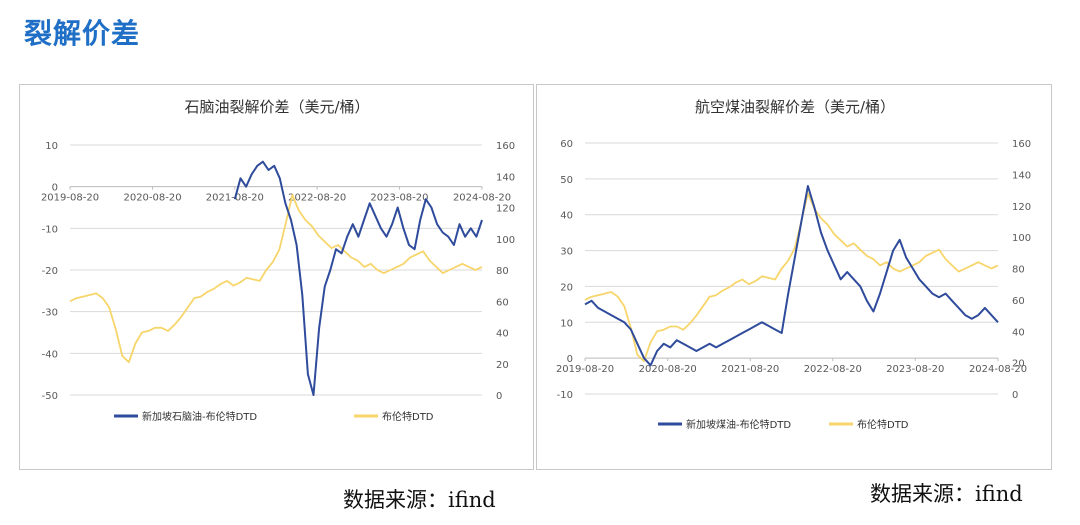  I want to click on page-title: 裂解价差, so click(82, 33).